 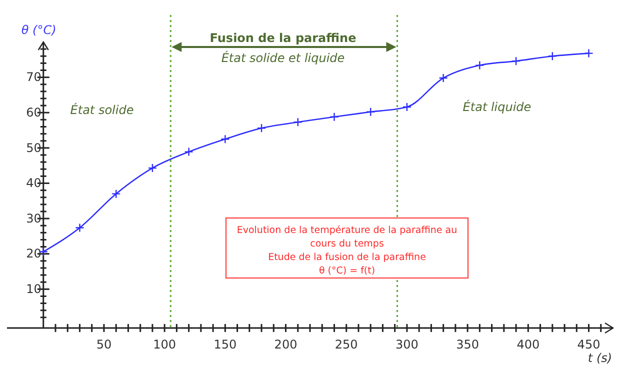 I want to click on annotation: État liquide, so click(x=497, y=106).